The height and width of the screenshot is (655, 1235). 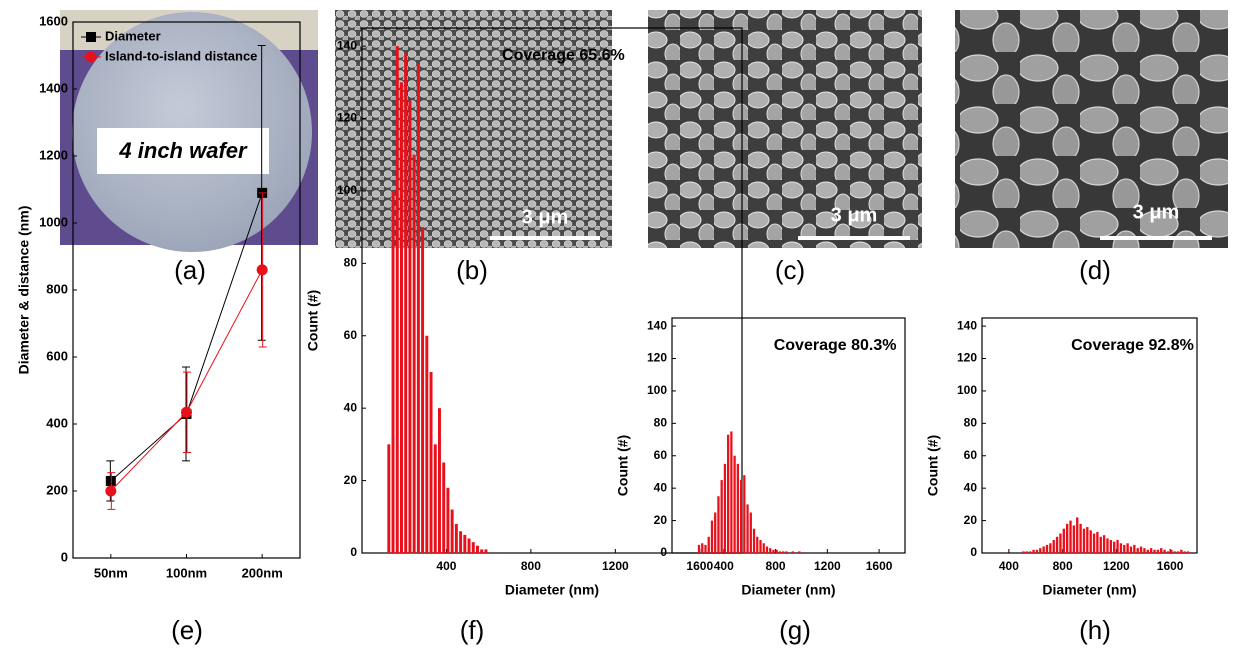 What do you see at coordinates (835, 345) in the screenshot?
I see `annotation: Coverage 80.3%` at bounding box center [835, 345].